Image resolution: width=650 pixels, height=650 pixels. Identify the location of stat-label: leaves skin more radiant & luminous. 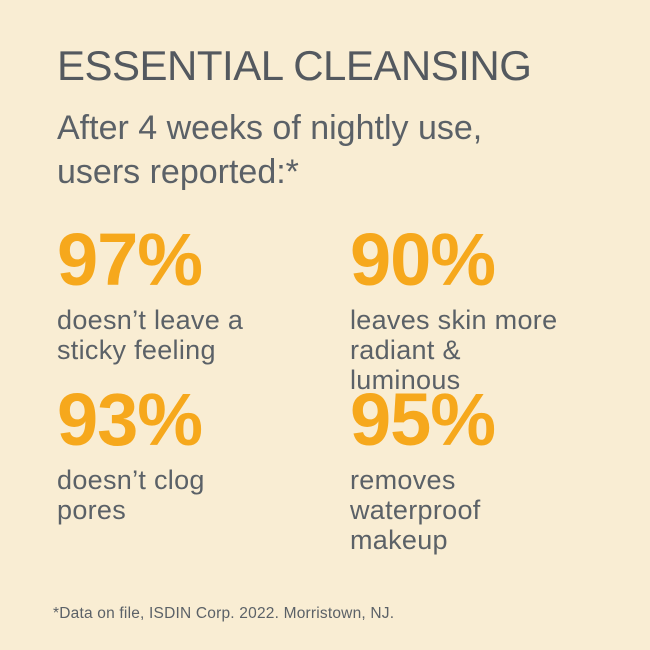
(454, 350).